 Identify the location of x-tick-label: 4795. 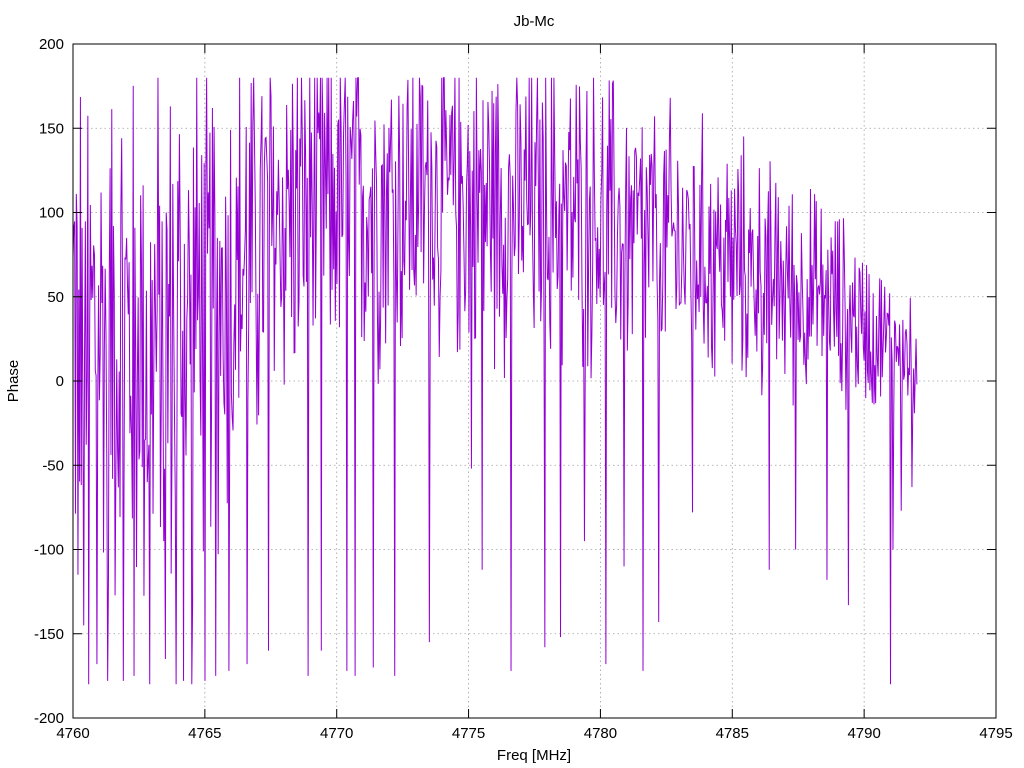
(995, 733).